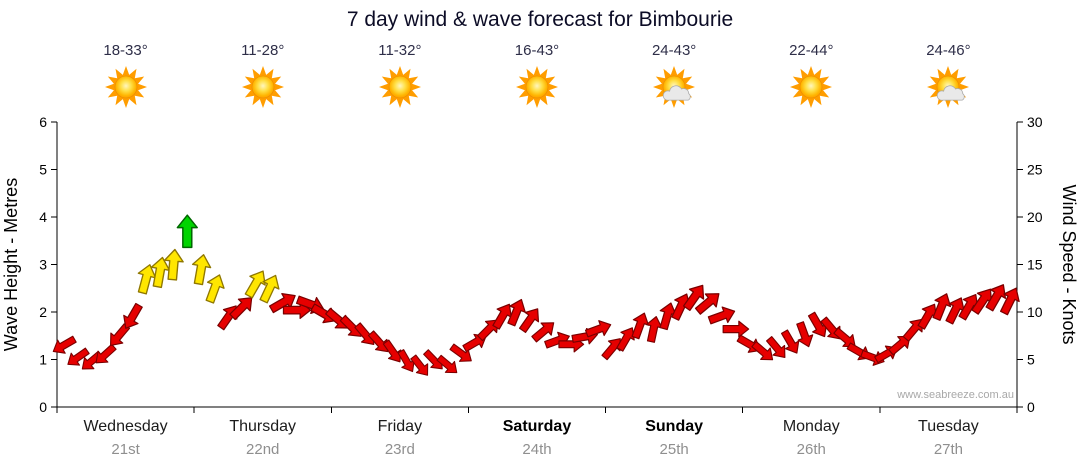 This screenshot has width=1080, height=475. What do you see at coordinates (1035, 312) in the screenshot?
I see `wind-axis-tick-label: 10` at bounding box center [1035, 312].